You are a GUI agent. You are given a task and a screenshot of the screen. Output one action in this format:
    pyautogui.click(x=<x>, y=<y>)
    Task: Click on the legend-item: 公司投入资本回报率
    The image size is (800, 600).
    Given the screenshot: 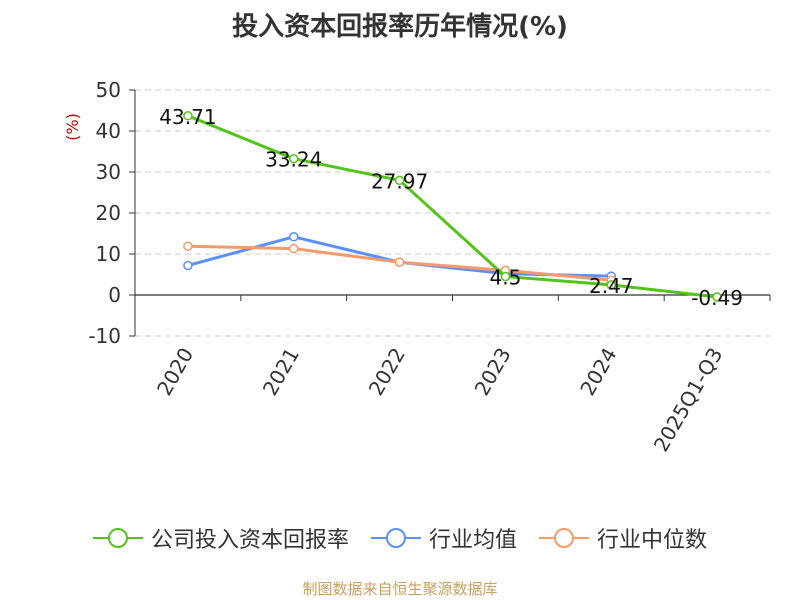 What is the action you would take?
    pyautogui.click(x=220, y=538)
    